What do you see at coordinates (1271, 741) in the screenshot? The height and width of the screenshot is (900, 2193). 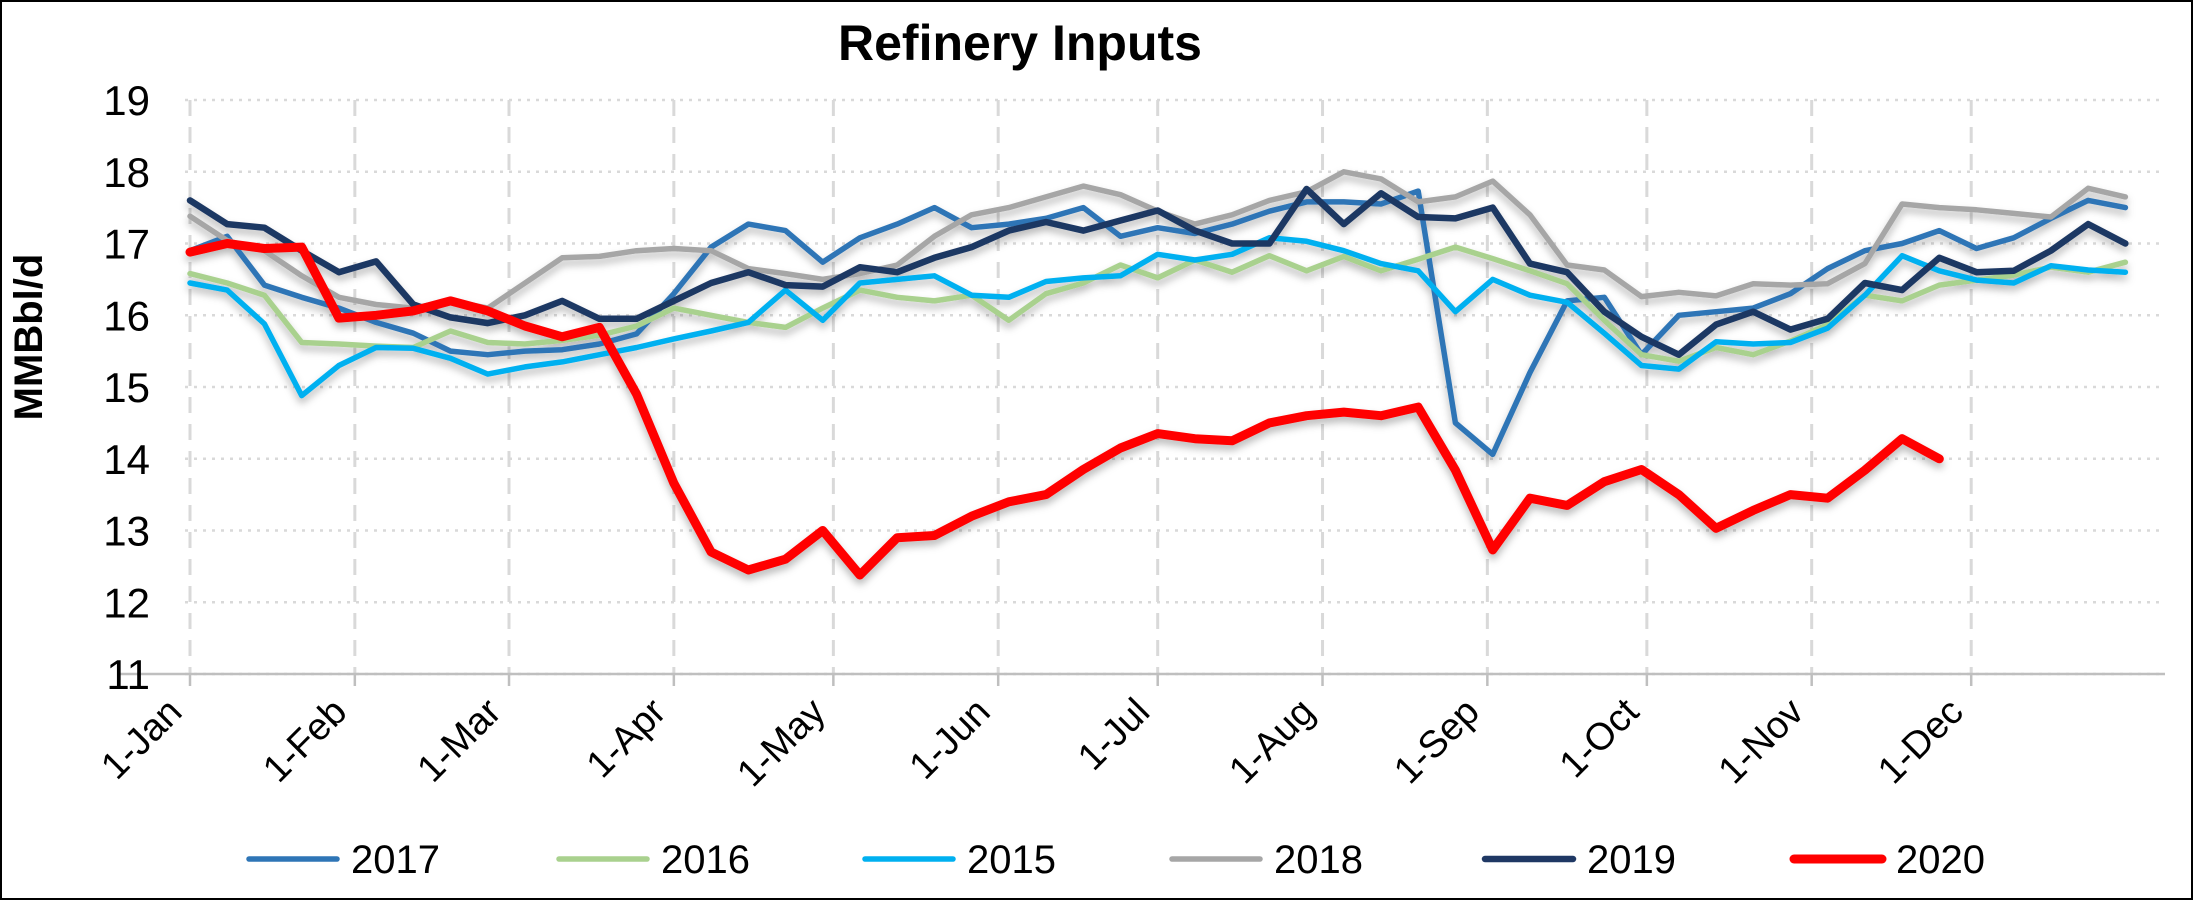 I see `x-tick-label-1-Aug: 1-Aug` at bounding box center [1271, 741].